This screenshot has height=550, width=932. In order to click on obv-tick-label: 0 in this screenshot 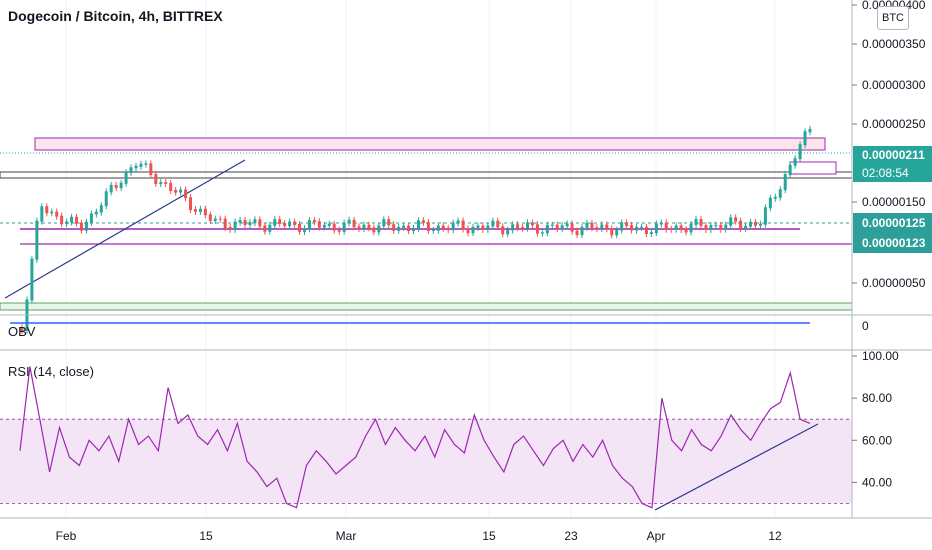, I will do `click(865, 326)`.